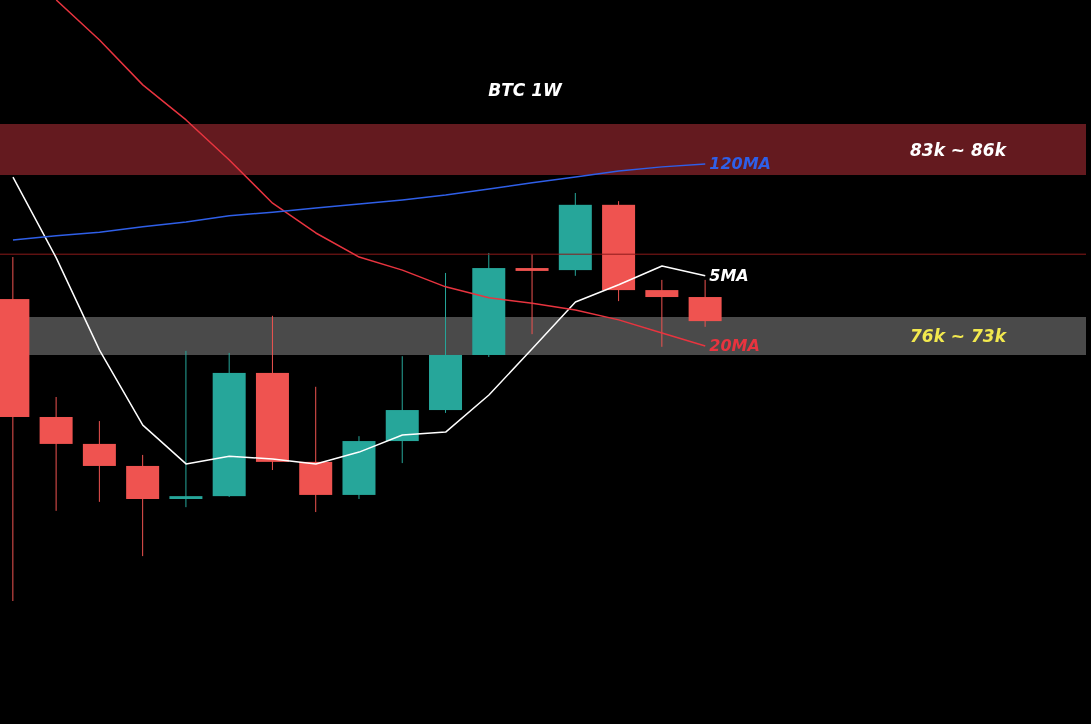 The height and width of the screenshot is (724, 1091). What do you see at coordinates (525, 90) in the screenshot?
I see `chart-title: BTC 1W` at bounding box center [525, 90].